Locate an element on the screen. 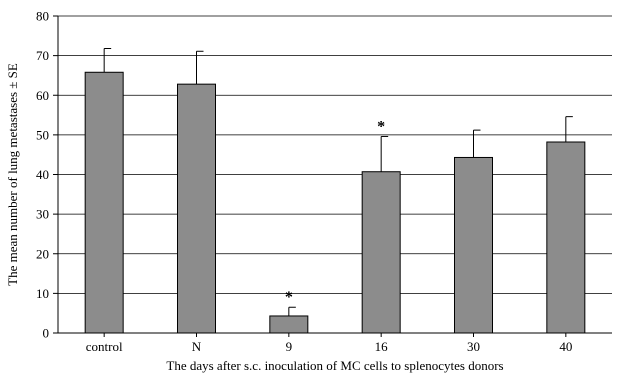  x-category-label: control is located at coordinates (104, 346).